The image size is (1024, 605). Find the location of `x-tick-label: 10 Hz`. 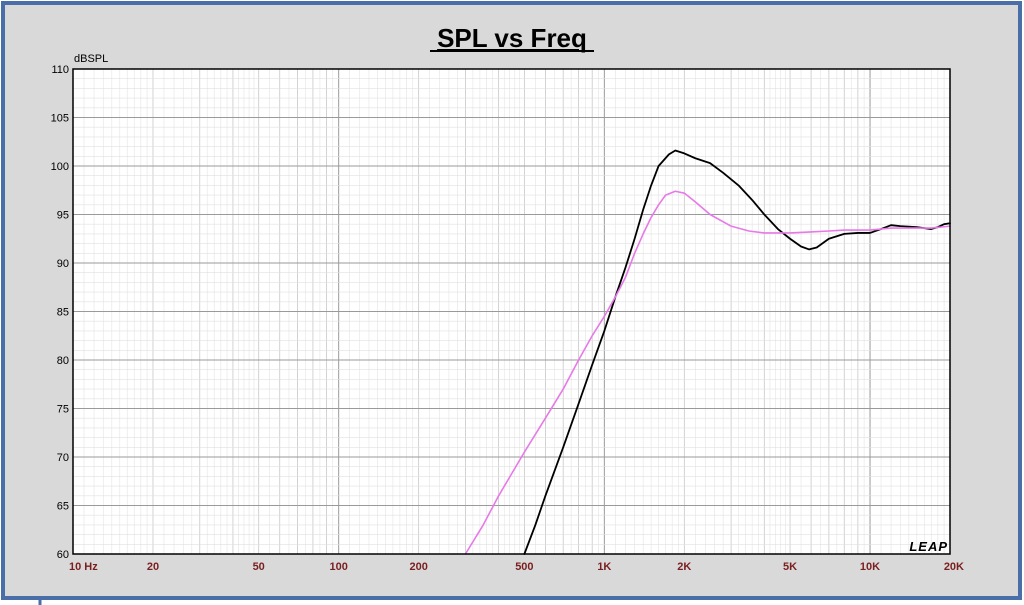

x-tick-label: 10 Hz is located at coordinates (83, 567).